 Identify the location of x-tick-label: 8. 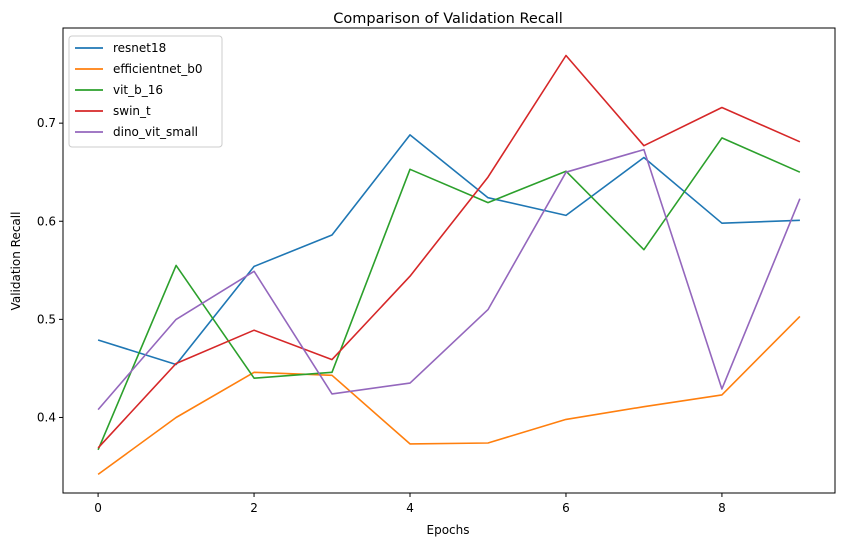
(722, 508).